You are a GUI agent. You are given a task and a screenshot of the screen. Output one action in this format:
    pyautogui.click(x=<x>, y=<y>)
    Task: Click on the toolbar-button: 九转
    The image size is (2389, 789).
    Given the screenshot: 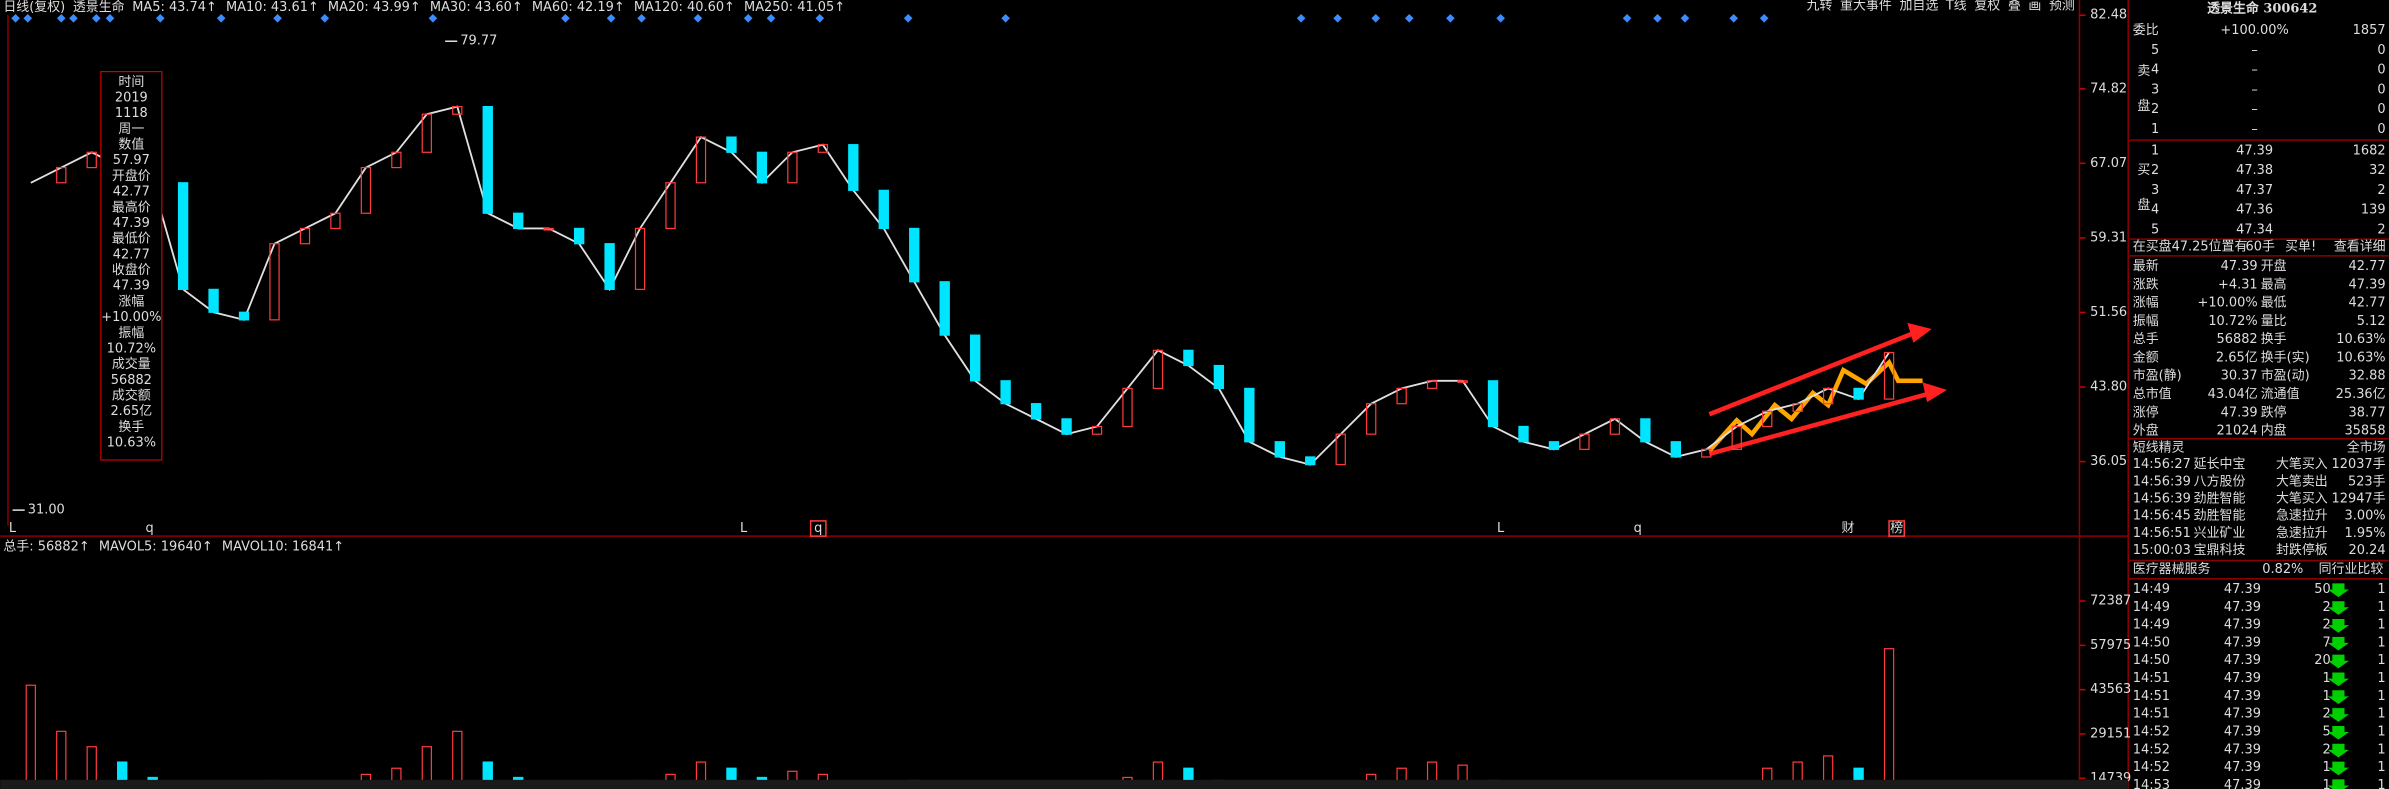 What is the action you would take?
    pyautogui.click(x=1820, y=7)
    